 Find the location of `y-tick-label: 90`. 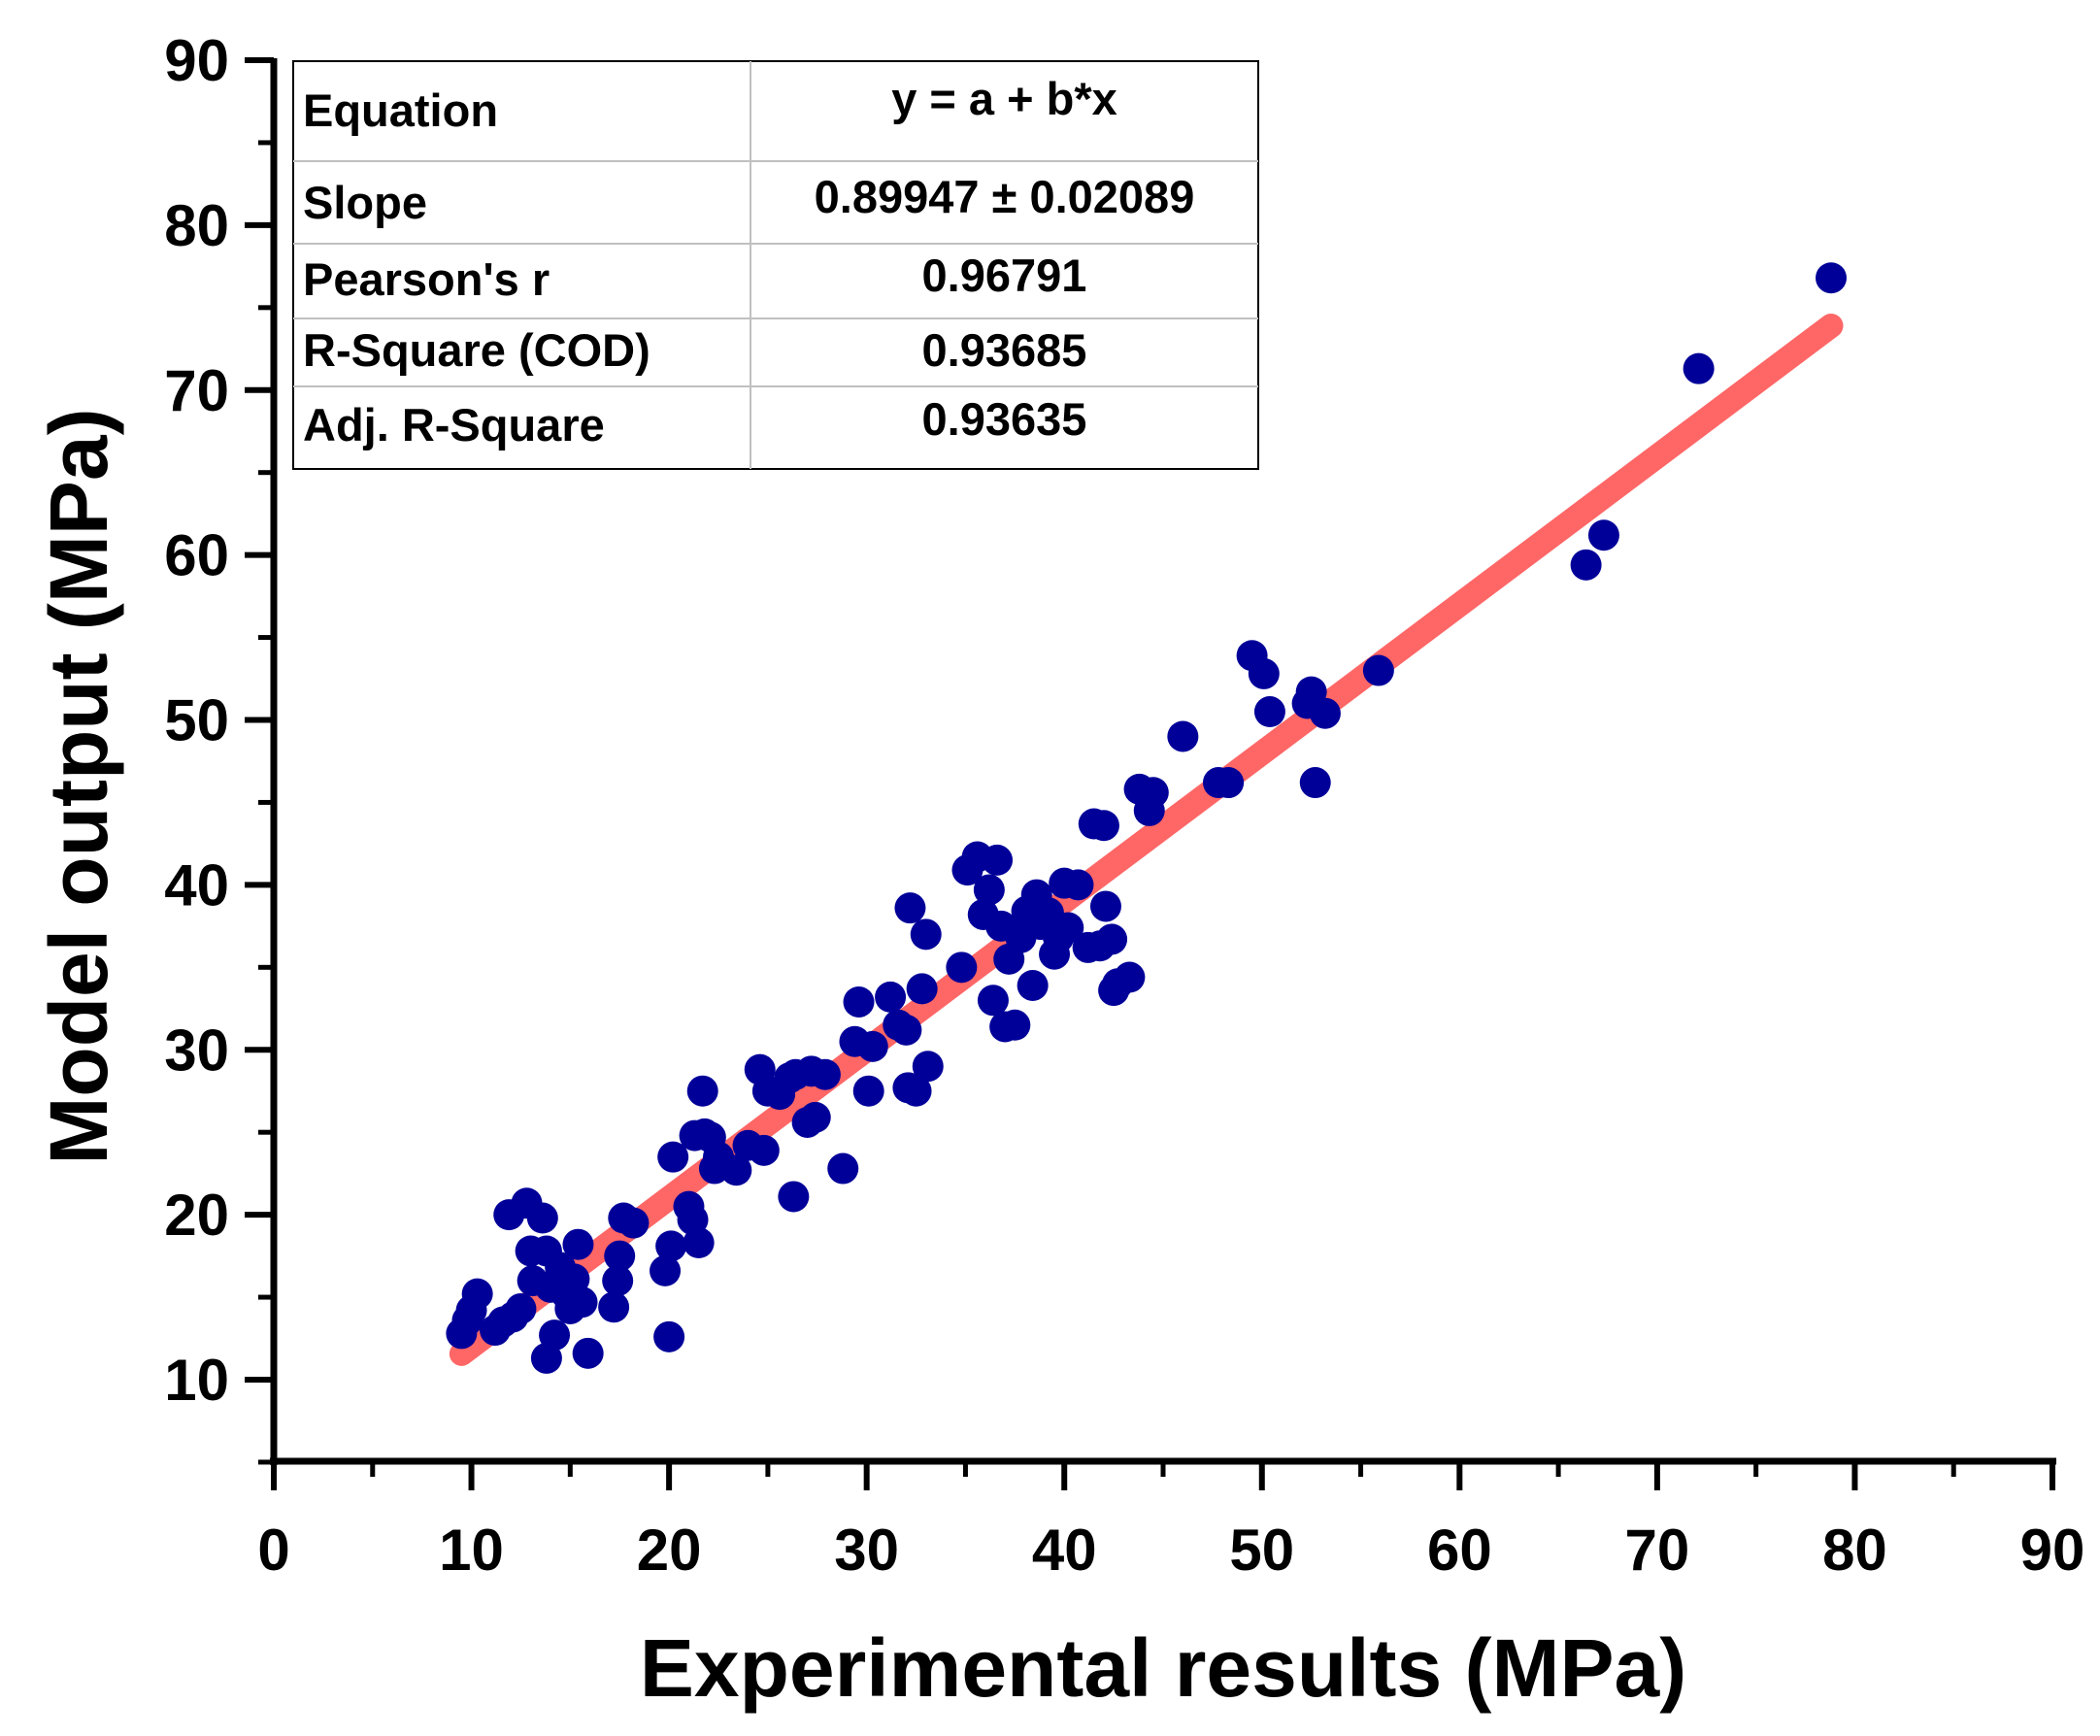

y-tick-label: 90 is located at coordinates (196, 61).